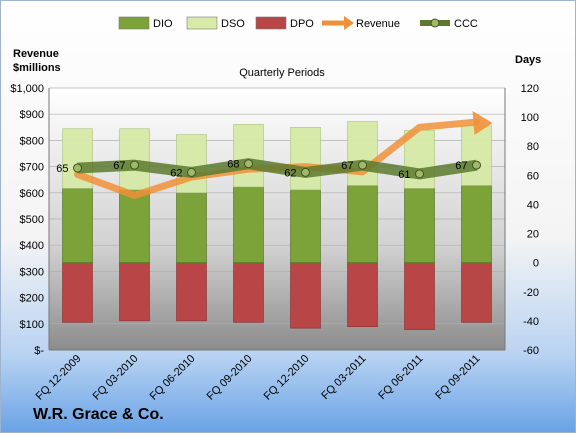  I want to click on legend-marker-ccc, so click(435, 23).